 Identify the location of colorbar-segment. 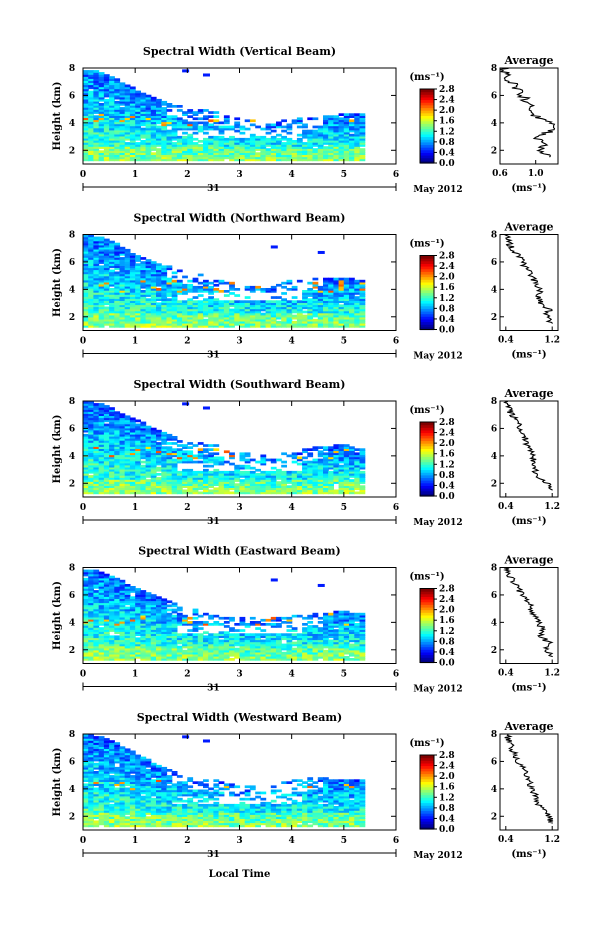
(427, 262).